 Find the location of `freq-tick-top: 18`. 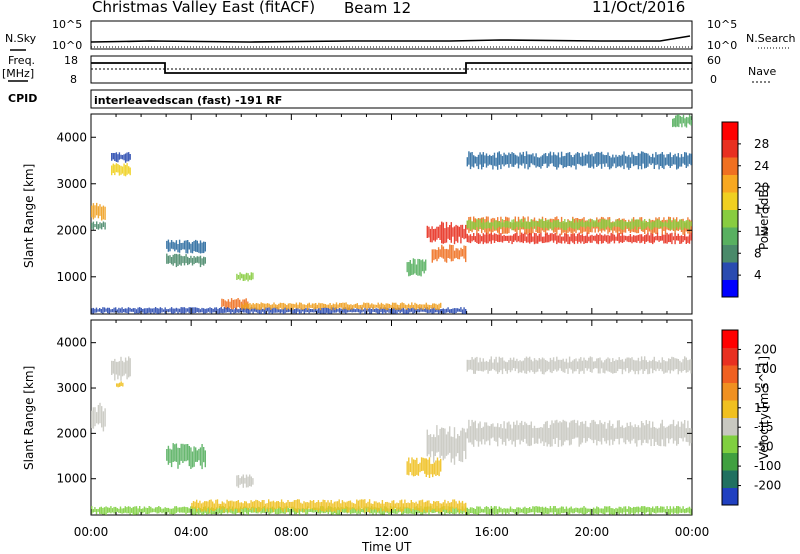

freq-tick-top: 18 is located at coordinates (71, 60).